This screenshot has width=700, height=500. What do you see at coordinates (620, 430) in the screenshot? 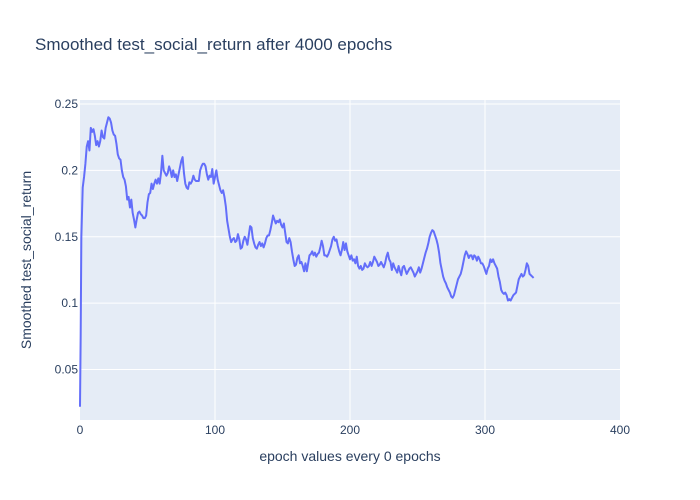
I see `x-tick-label: 400` at bounding box center [620, 430].